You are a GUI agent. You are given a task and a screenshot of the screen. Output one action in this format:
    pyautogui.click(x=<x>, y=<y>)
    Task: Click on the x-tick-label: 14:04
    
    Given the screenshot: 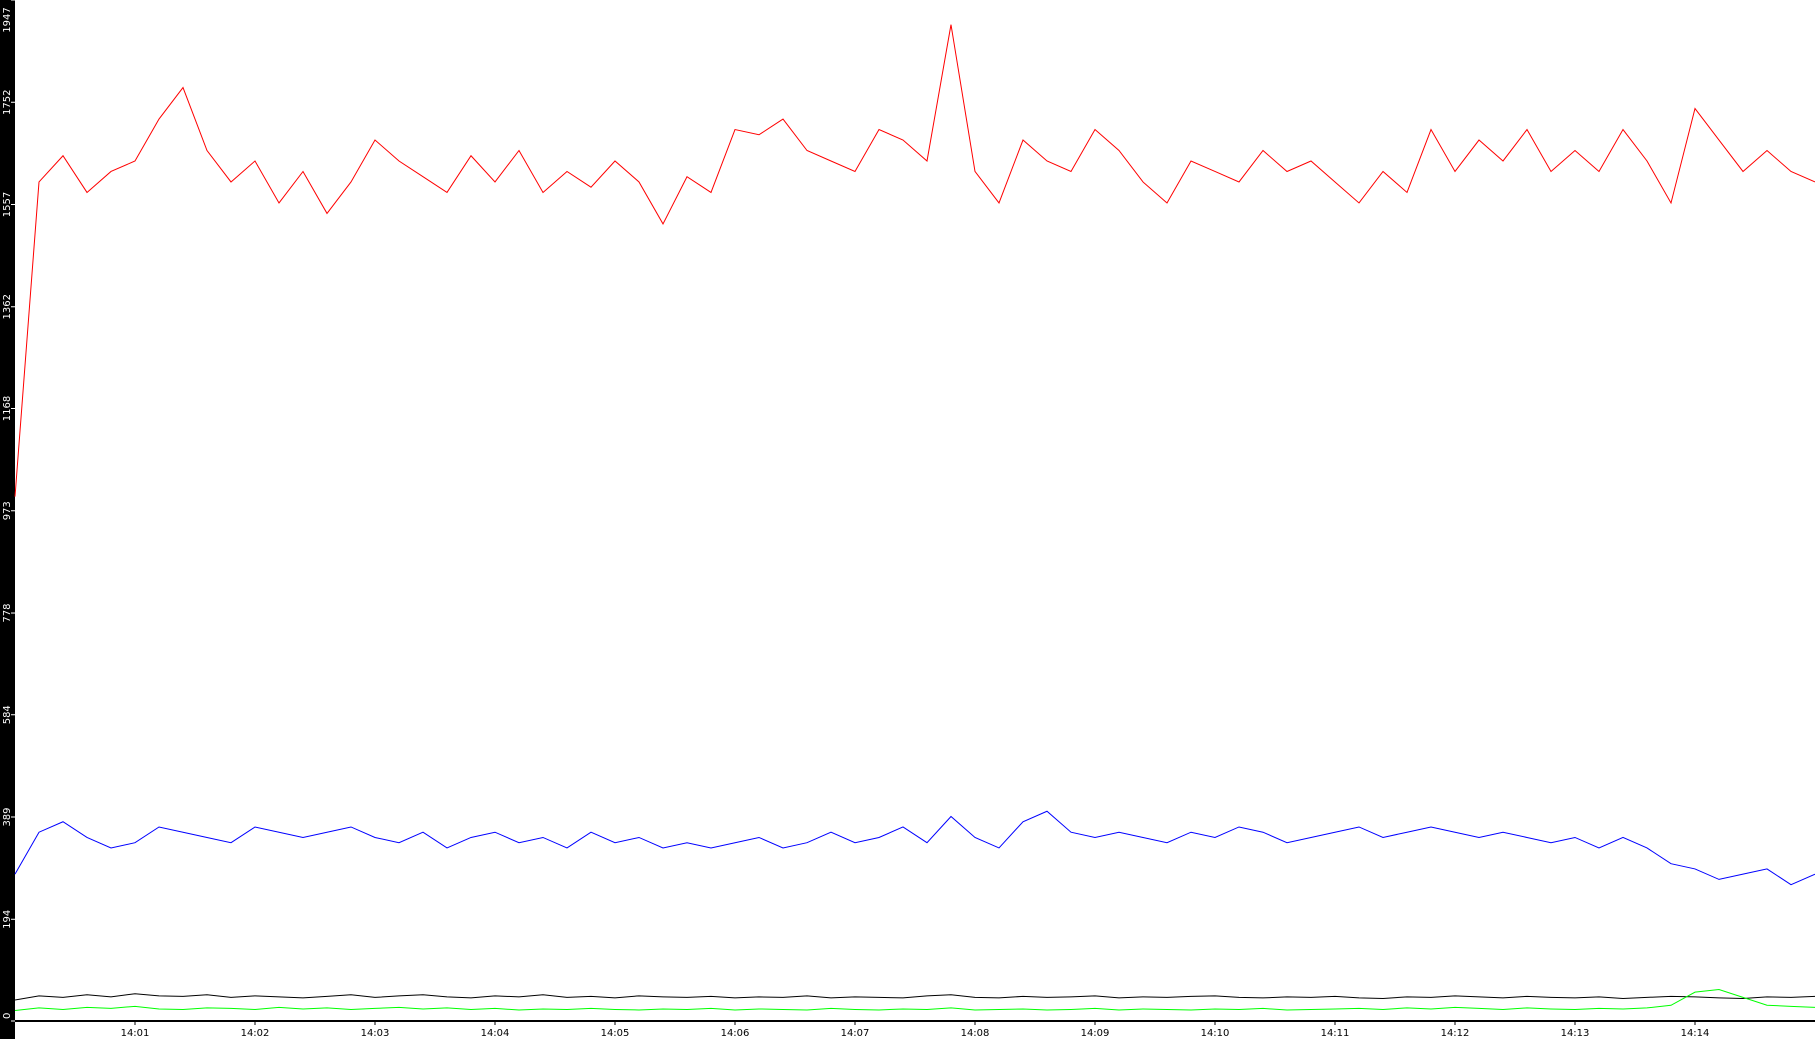 What is the action you would take?
    pyautogui.click(x=495, y=1033)
    